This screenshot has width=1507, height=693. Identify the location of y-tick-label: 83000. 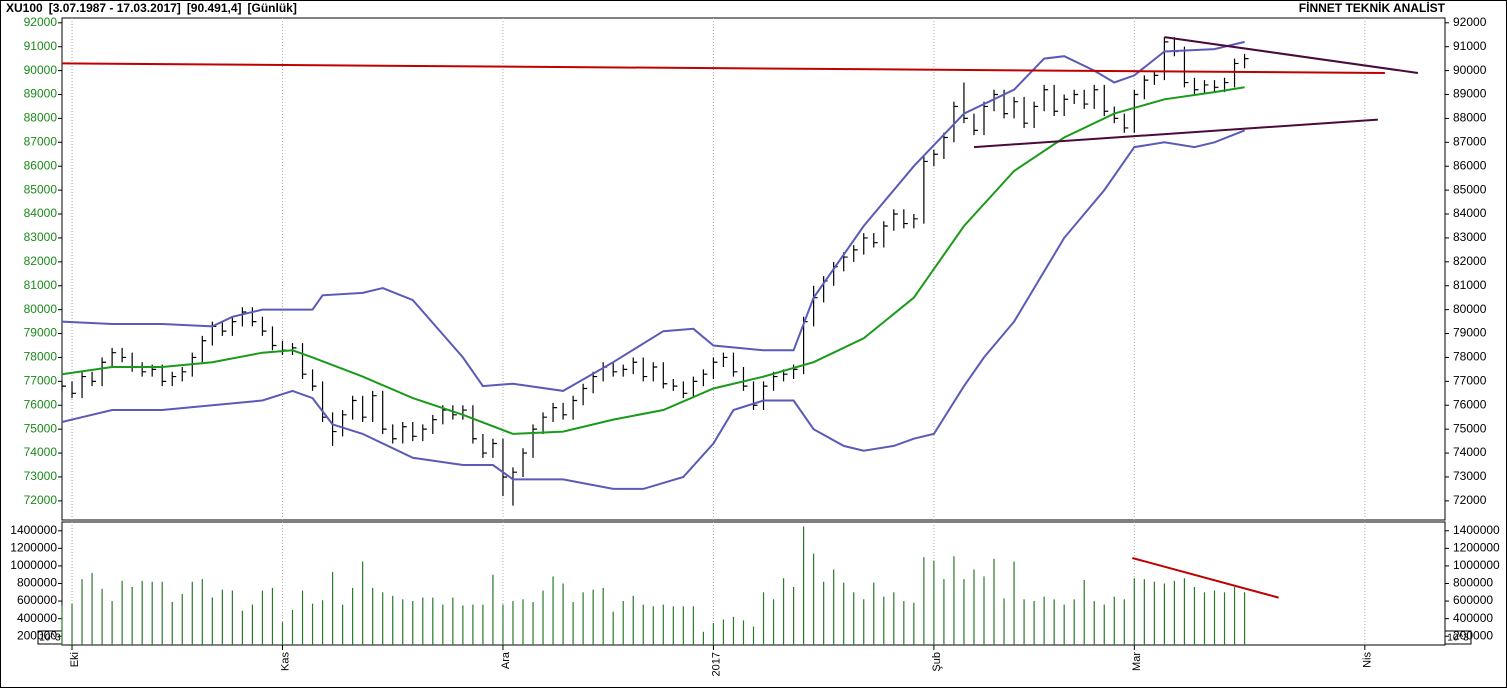
(1470, 237).